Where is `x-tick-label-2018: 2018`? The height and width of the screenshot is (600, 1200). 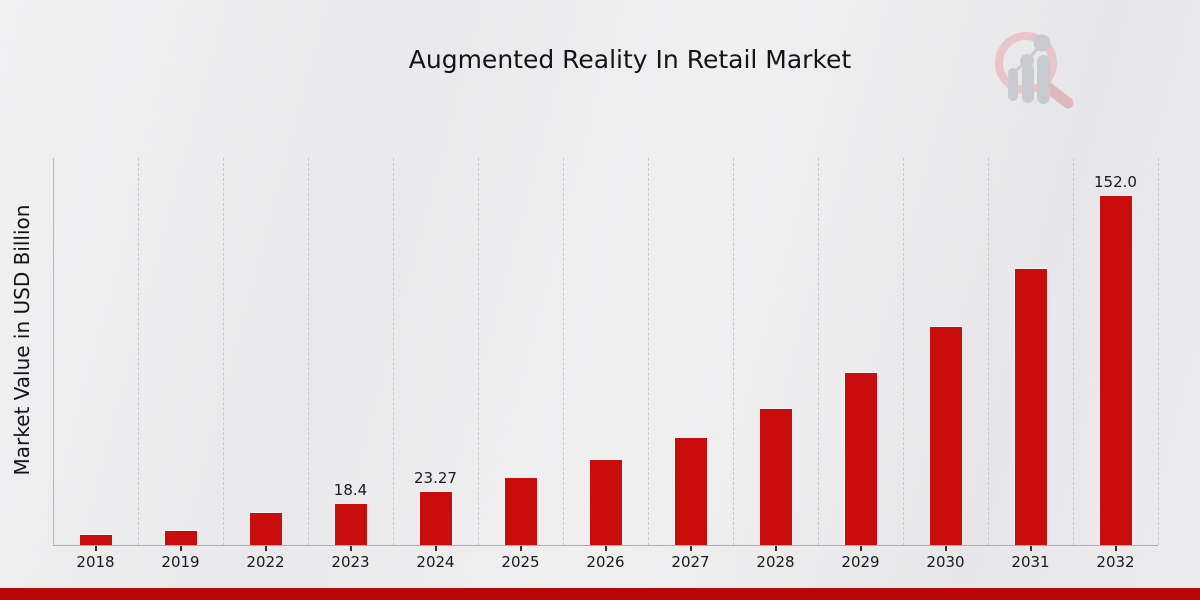 x-tick-label-2018: 2018 is located at coordinates (95, 562).